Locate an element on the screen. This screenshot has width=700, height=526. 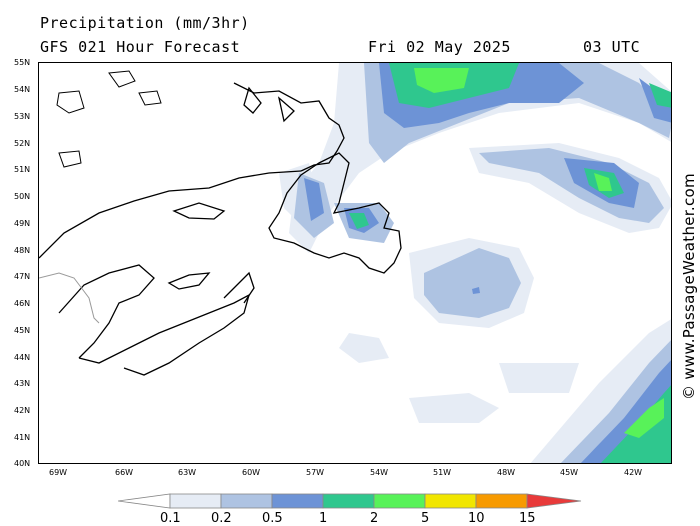
lon-label: 48W is located at coordinates (506, 472).